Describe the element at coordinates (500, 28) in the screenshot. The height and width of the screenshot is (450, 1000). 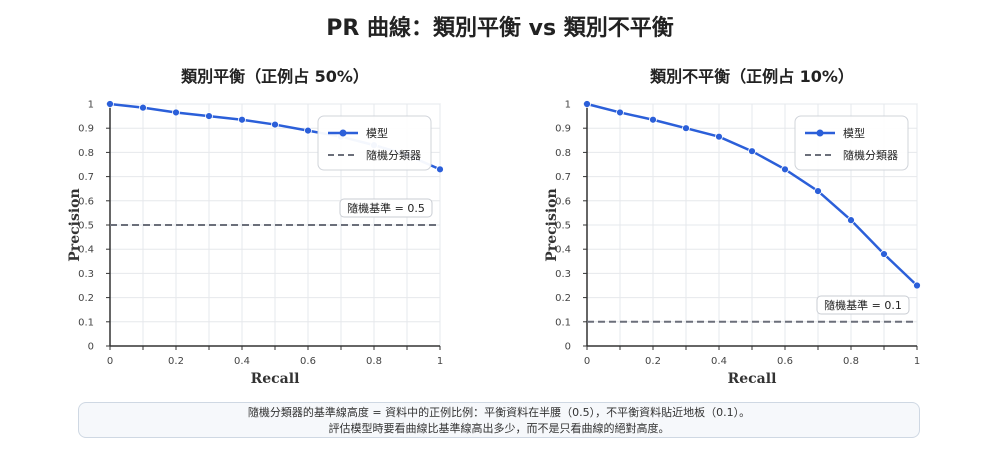
I see `page-title: PR 曲線：類別平衡 vs 類別不平衡` at that location.